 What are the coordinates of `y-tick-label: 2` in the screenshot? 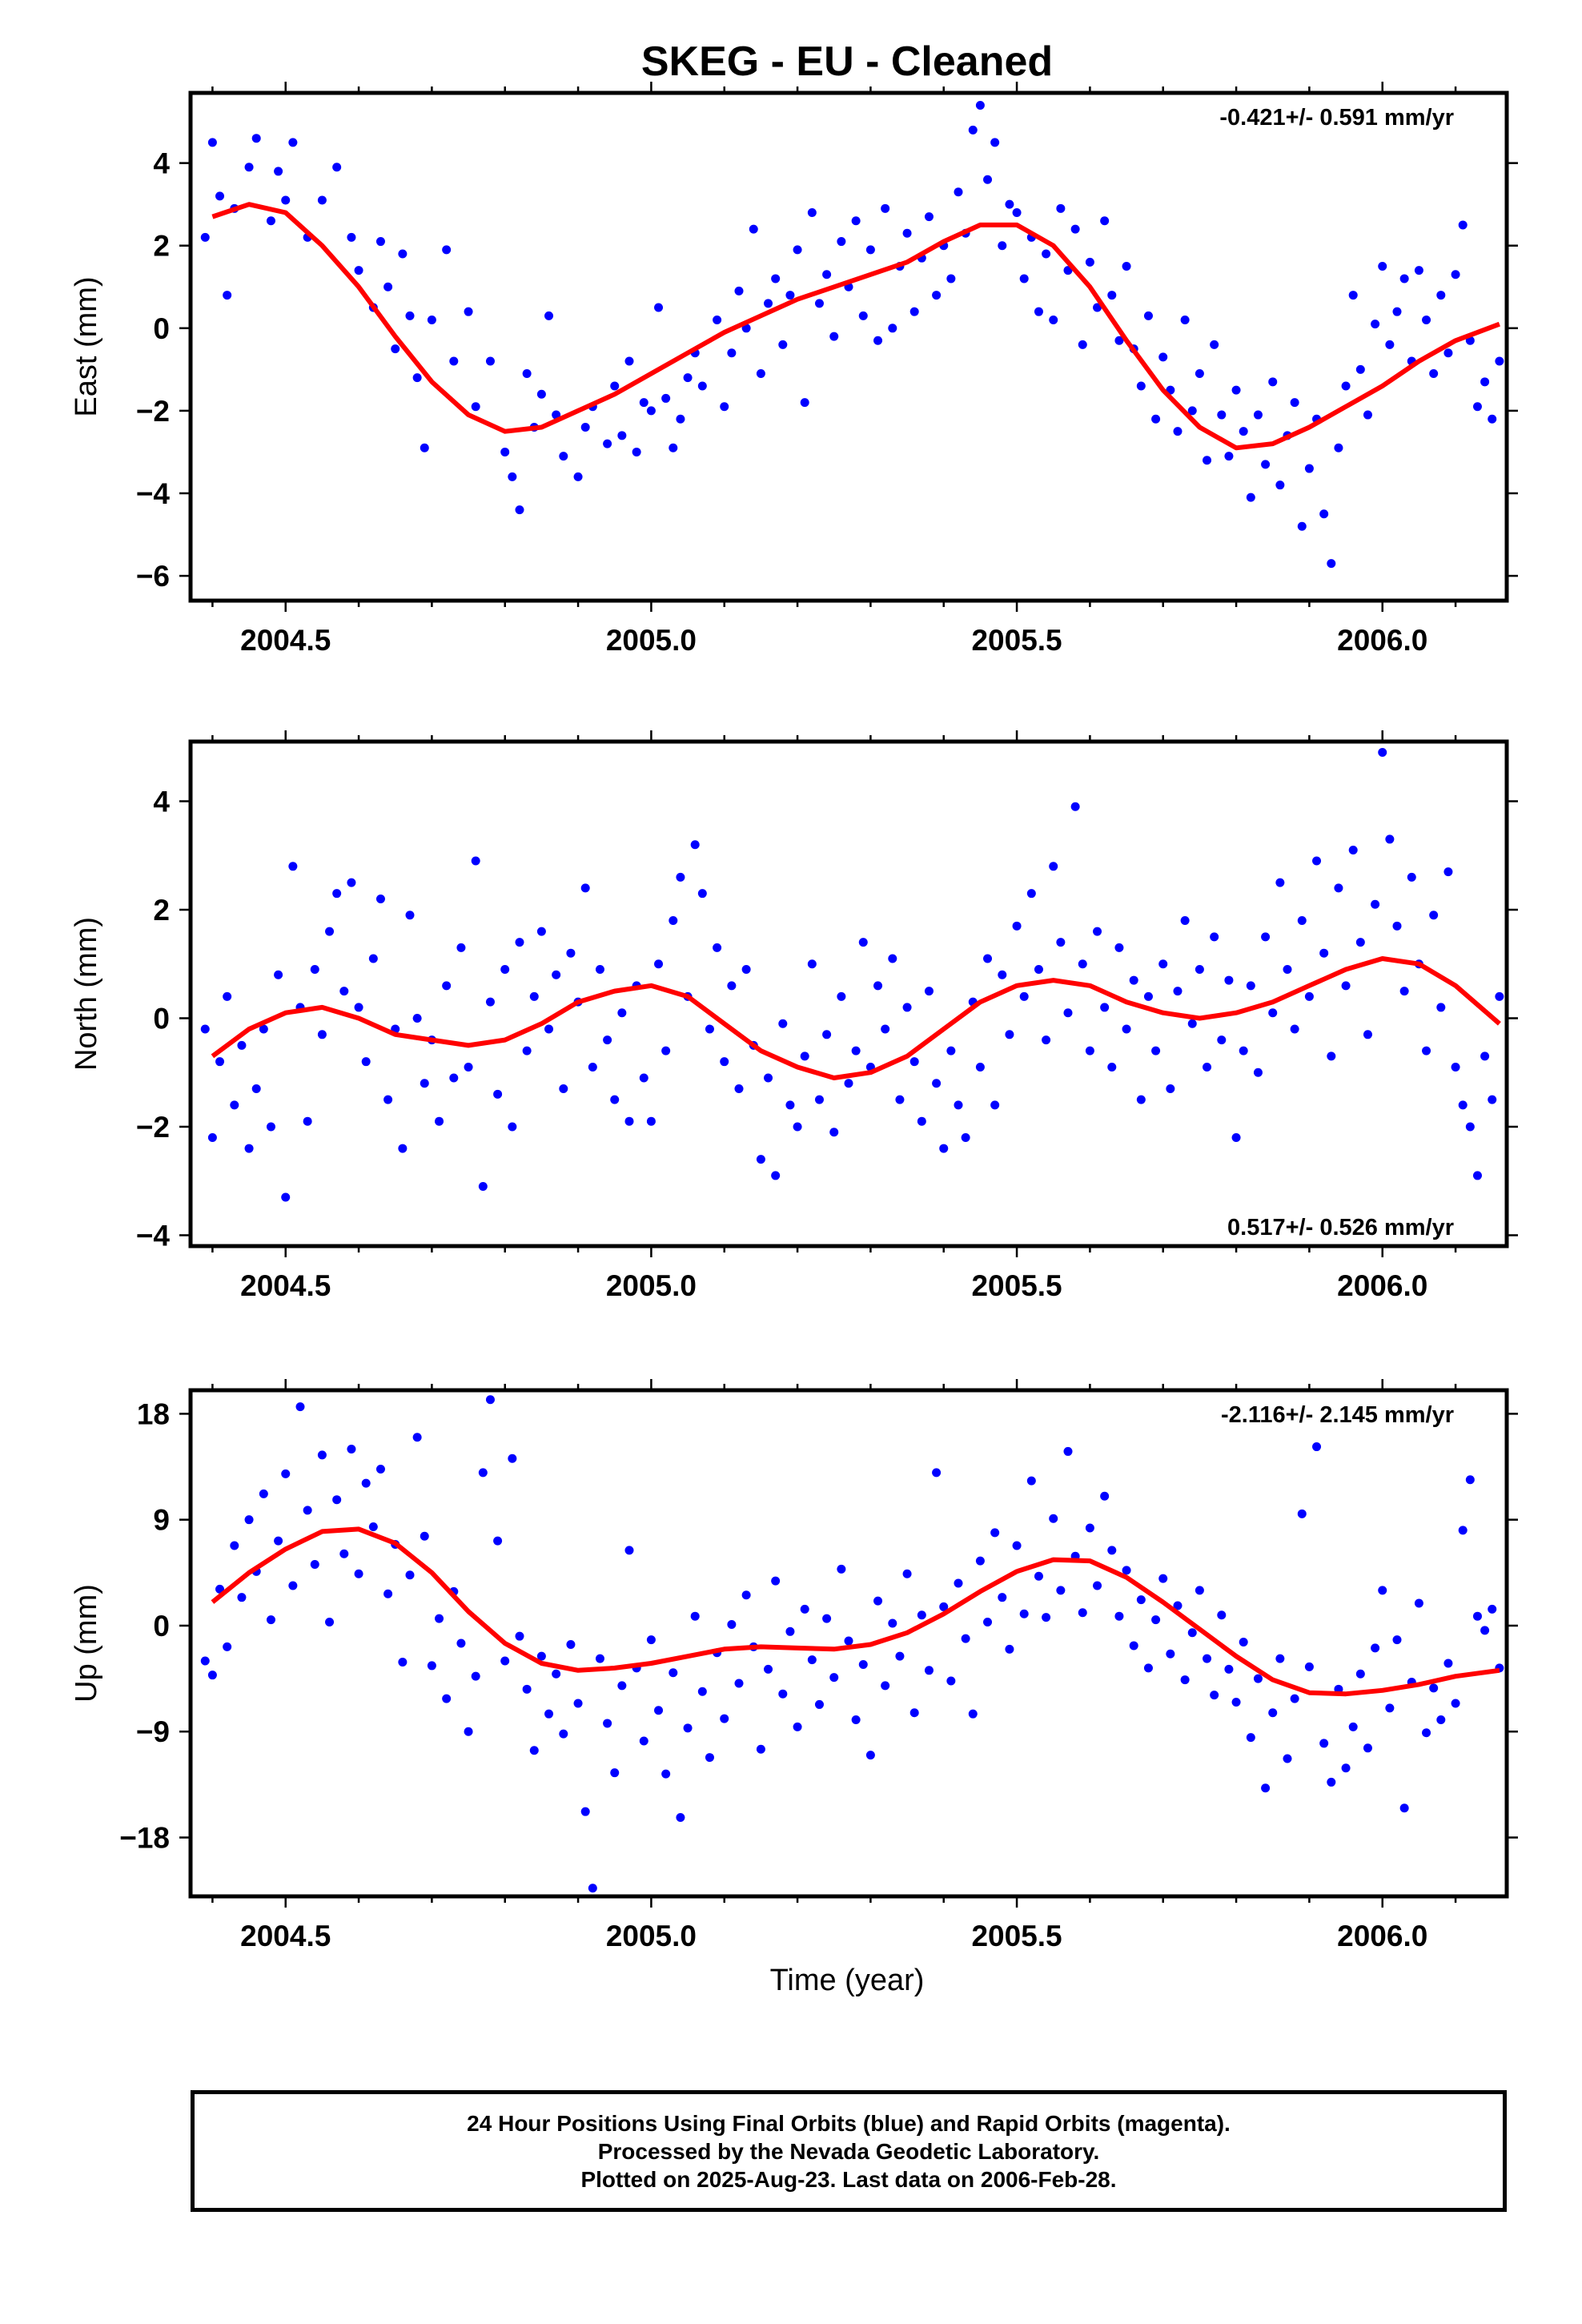 It's located at (161, 910).